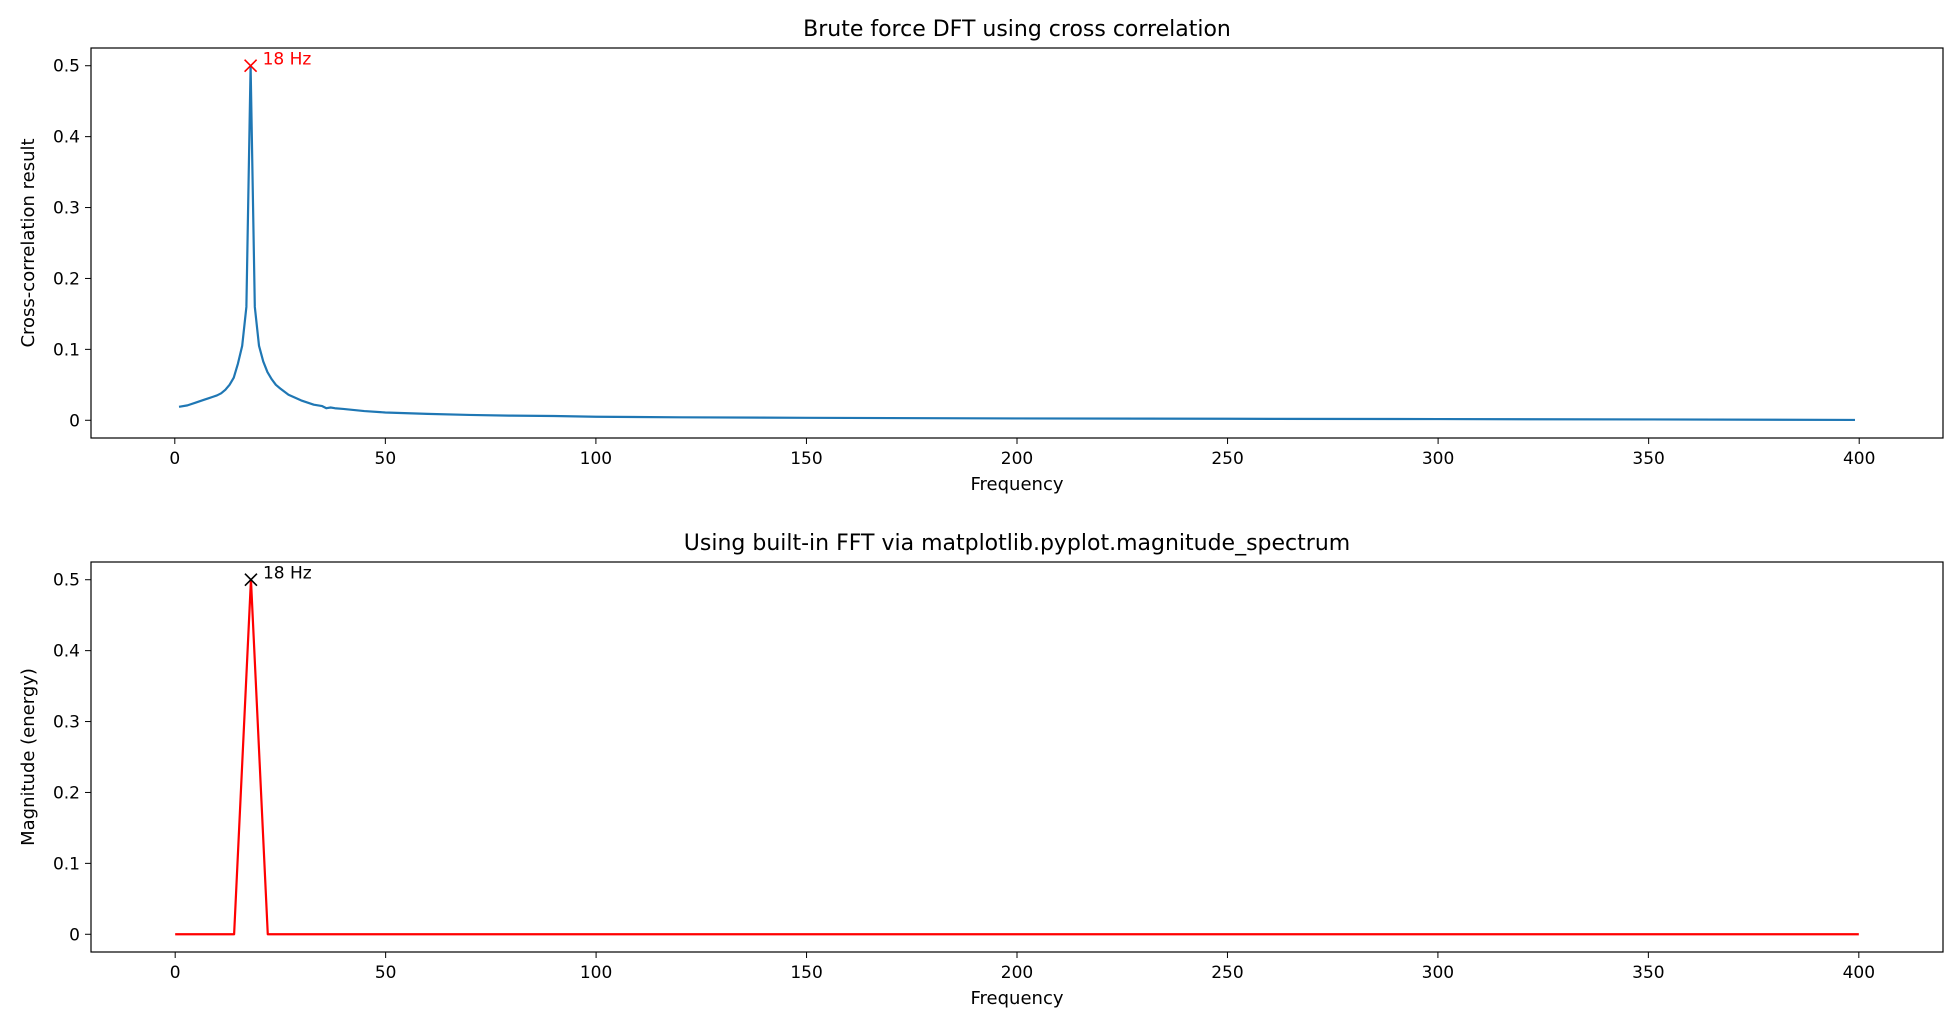 The width and height of the screenshot is (1956, 1018). Describe the element at coordinates (1017, 29) in the screenshot. I see `chart-title: Brute force DFT using cross correlation` at that location.